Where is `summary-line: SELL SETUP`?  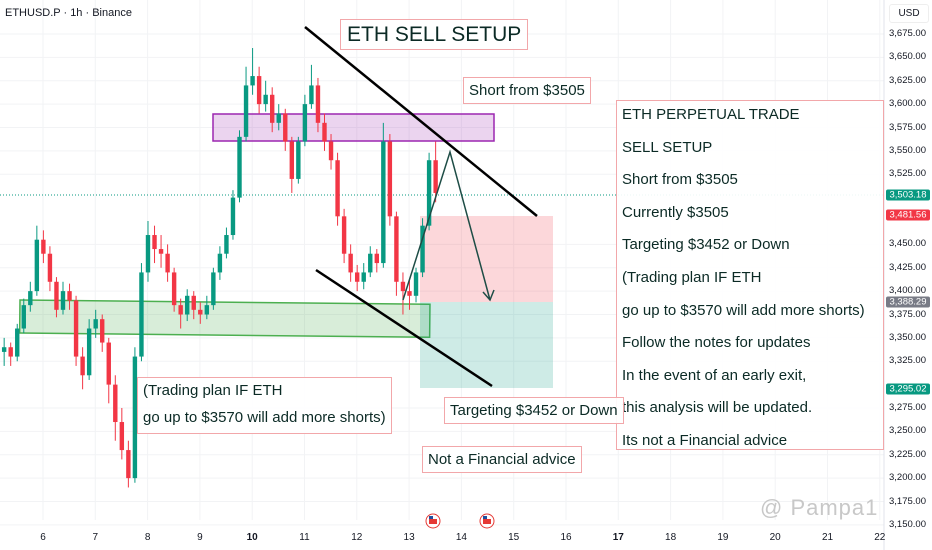
summary-line: SELL SETUP is located at coordinates (667, 147).